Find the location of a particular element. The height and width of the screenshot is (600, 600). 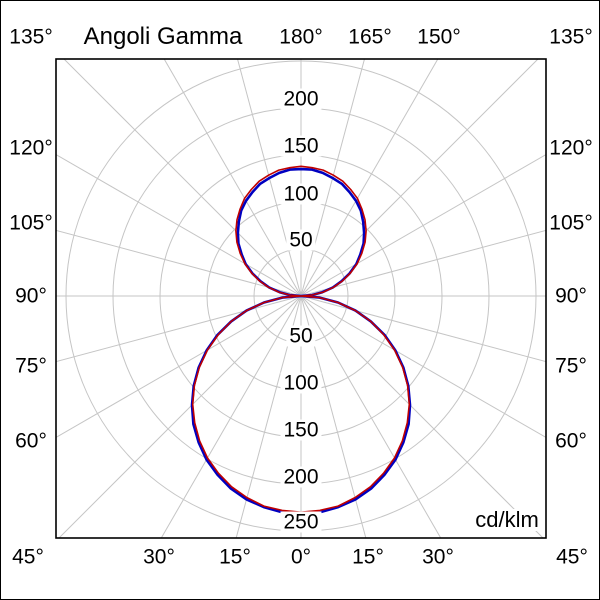

gamma-label-bottom-0: 0° is located at coordinates (301, 557).